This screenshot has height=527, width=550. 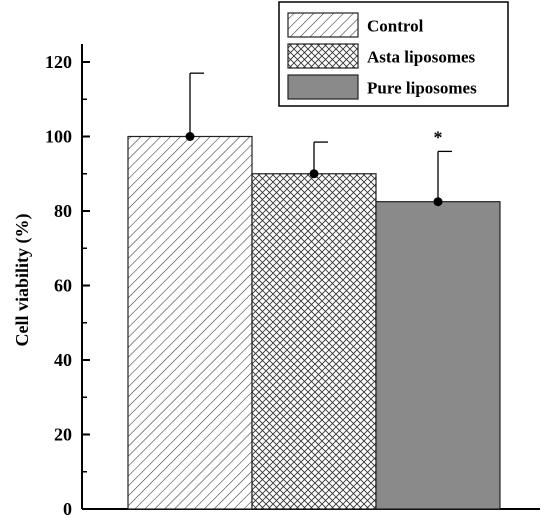 I want to click on y-tick-label: 80, so click(x=63, y=211).